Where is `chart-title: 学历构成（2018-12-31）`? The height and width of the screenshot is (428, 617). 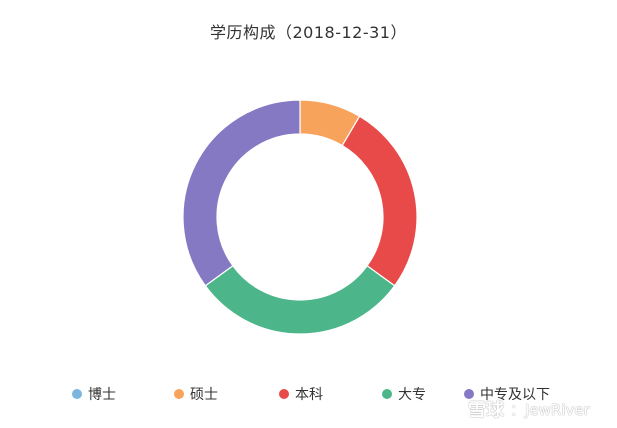
chart-title: 学历构成（2018-12-31） is located at coordinates (308, 32).